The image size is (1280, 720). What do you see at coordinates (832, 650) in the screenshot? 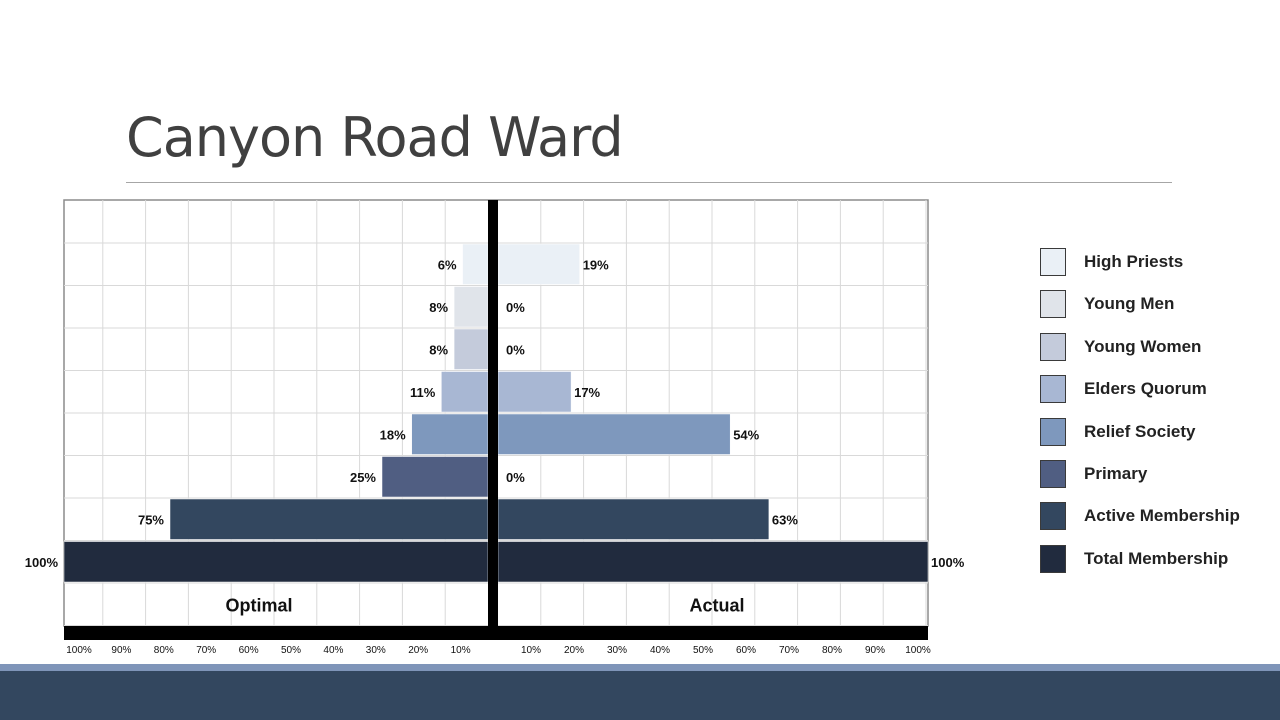
I see `x-tick-label-right: 80%` at bounding box center [832, 650].